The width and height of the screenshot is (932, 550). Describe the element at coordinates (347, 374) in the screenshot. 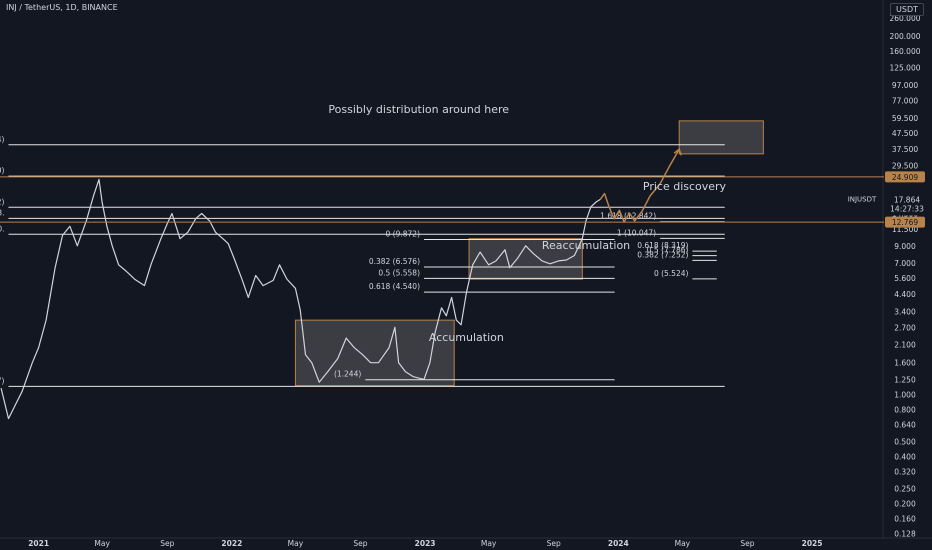

I see `fib-label-10: (1.244)` at that location.